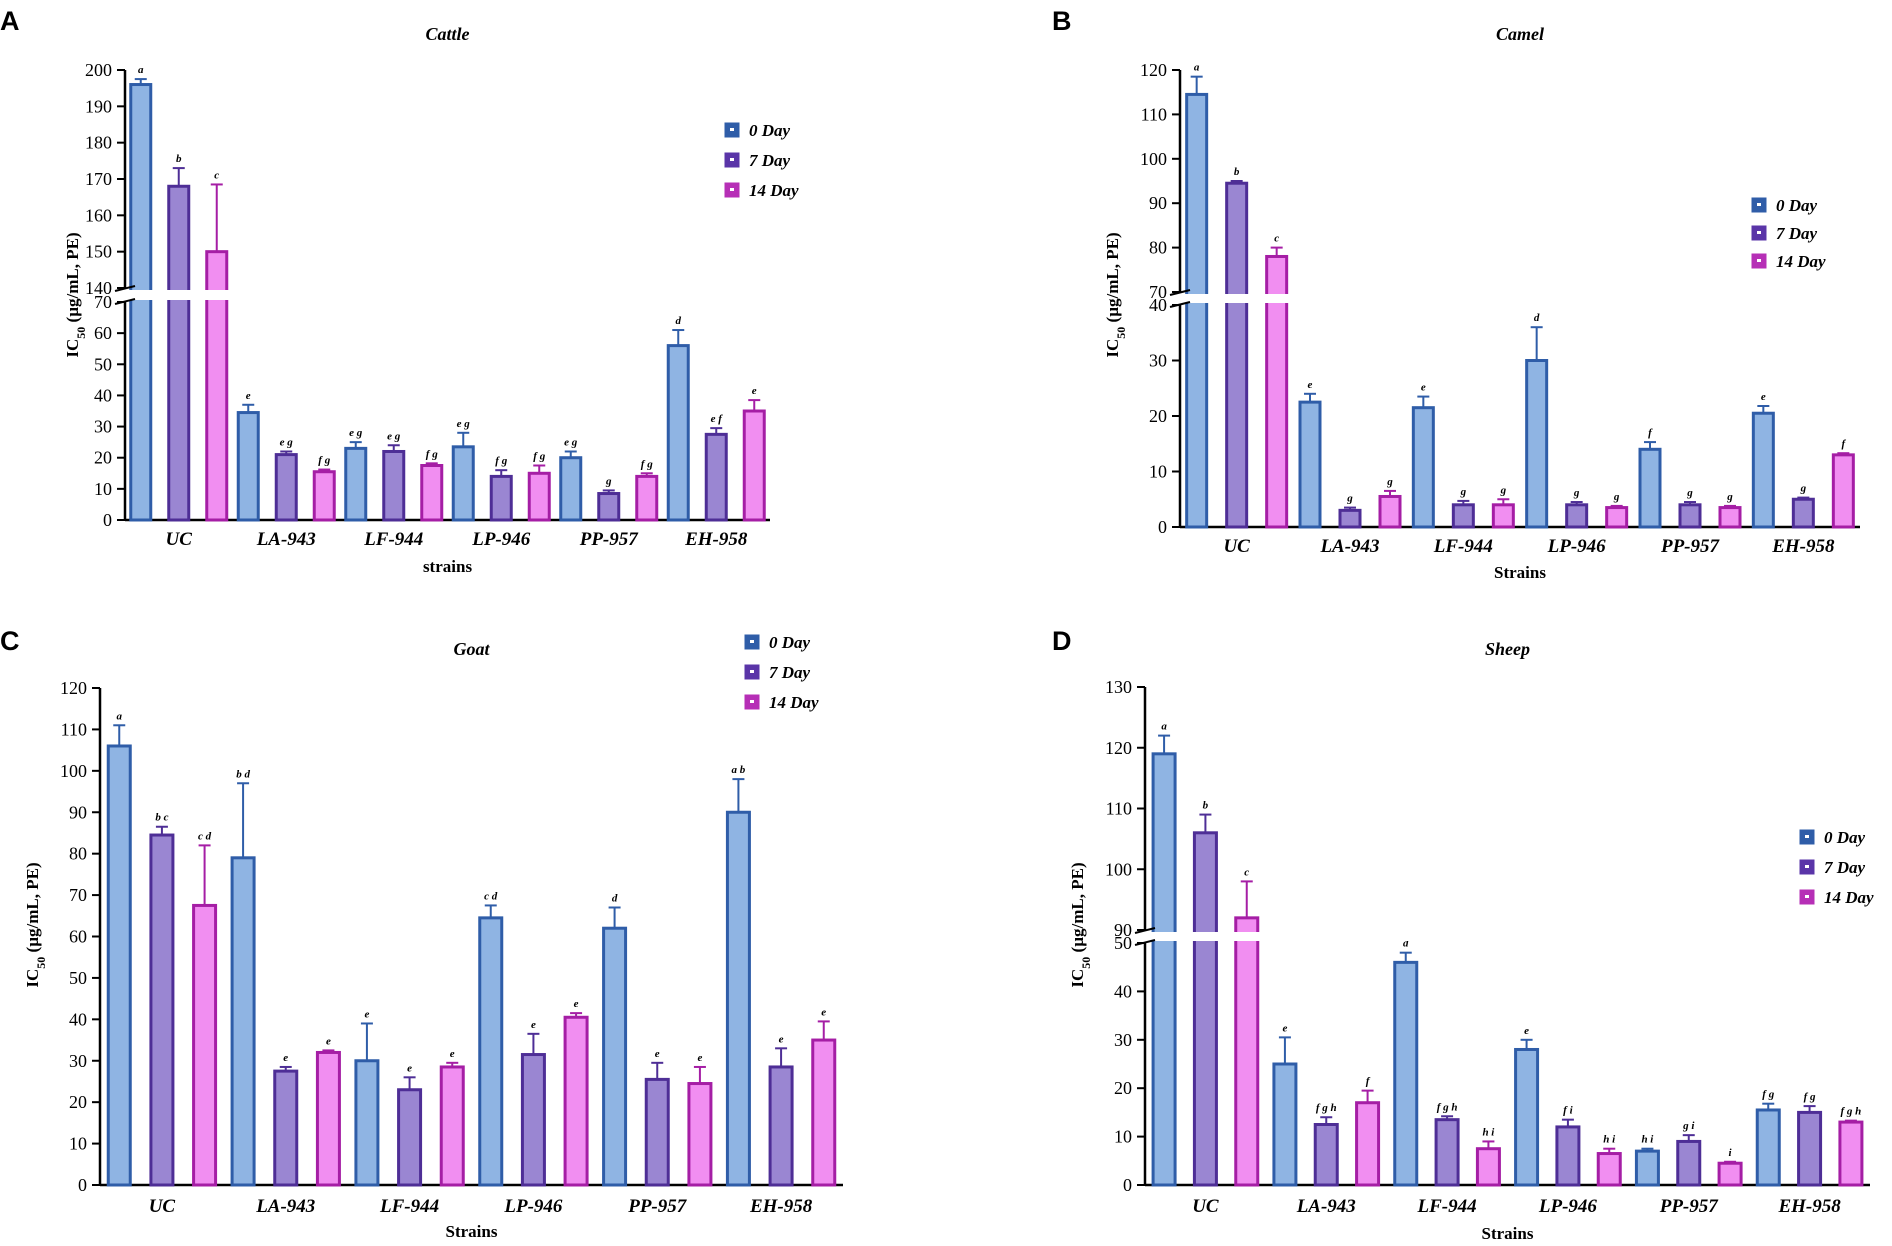 The width and height of the screenshot is (1892, 1246). What do you see at coordinates (1520, 34) in the screenshot?
I see `chart-title: Camel` at bounding box center [1520, 34].